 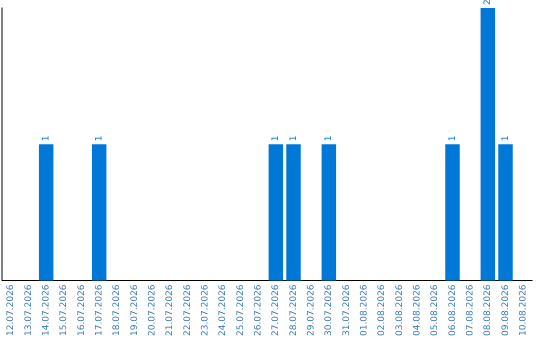 I want to click on x-tick-label: 13.07.2026, so click(x=29, y=310).